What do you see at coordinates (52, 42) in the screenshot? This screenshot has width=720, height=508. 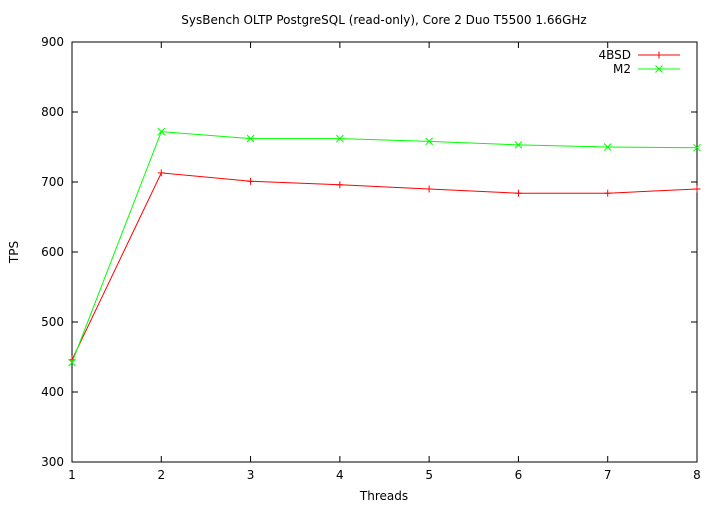 I see `y-tick-label: 900` at bounding box center [52, 42].